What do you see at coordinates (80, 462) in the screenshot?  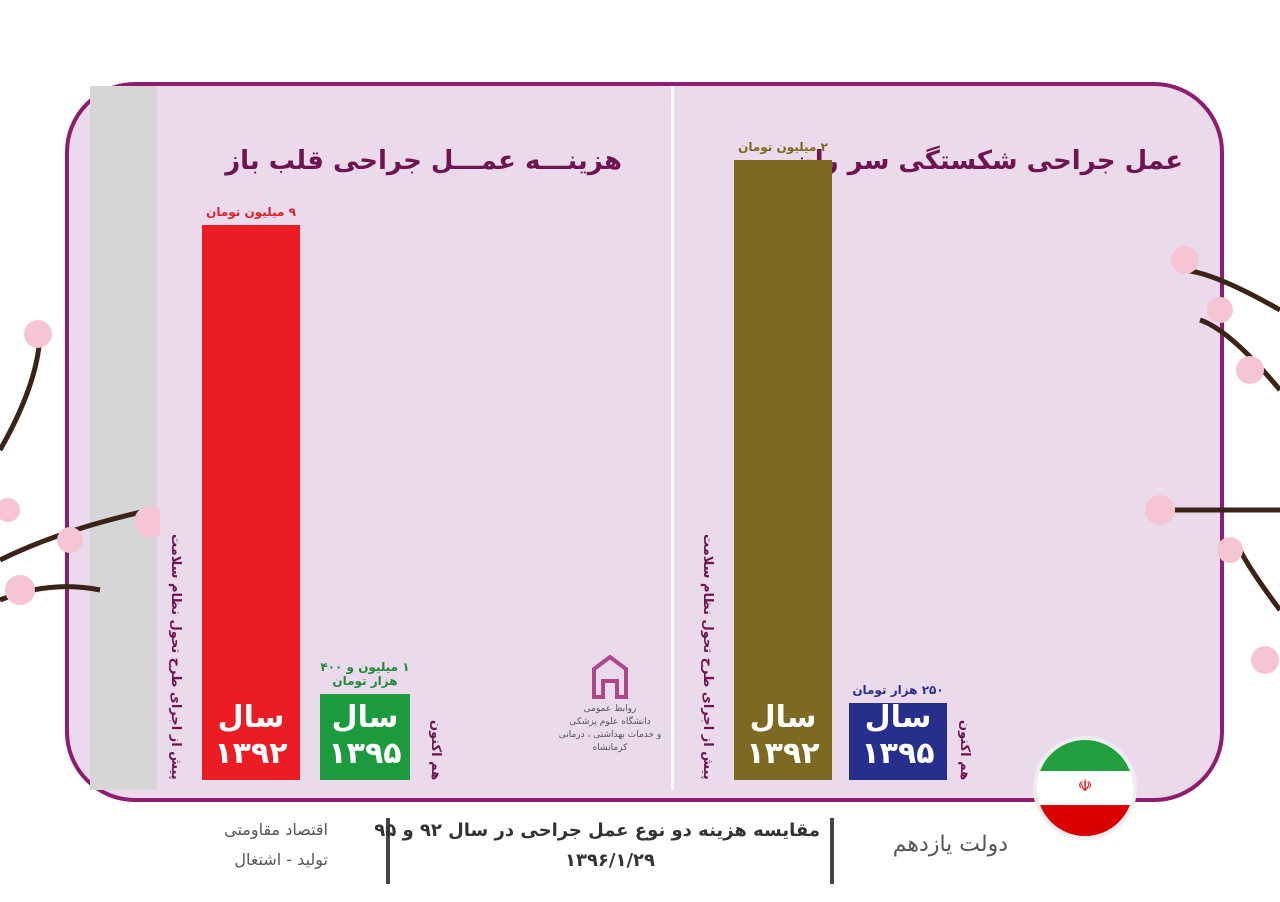 I see `blossom-left` at bounding box center [80, 462].